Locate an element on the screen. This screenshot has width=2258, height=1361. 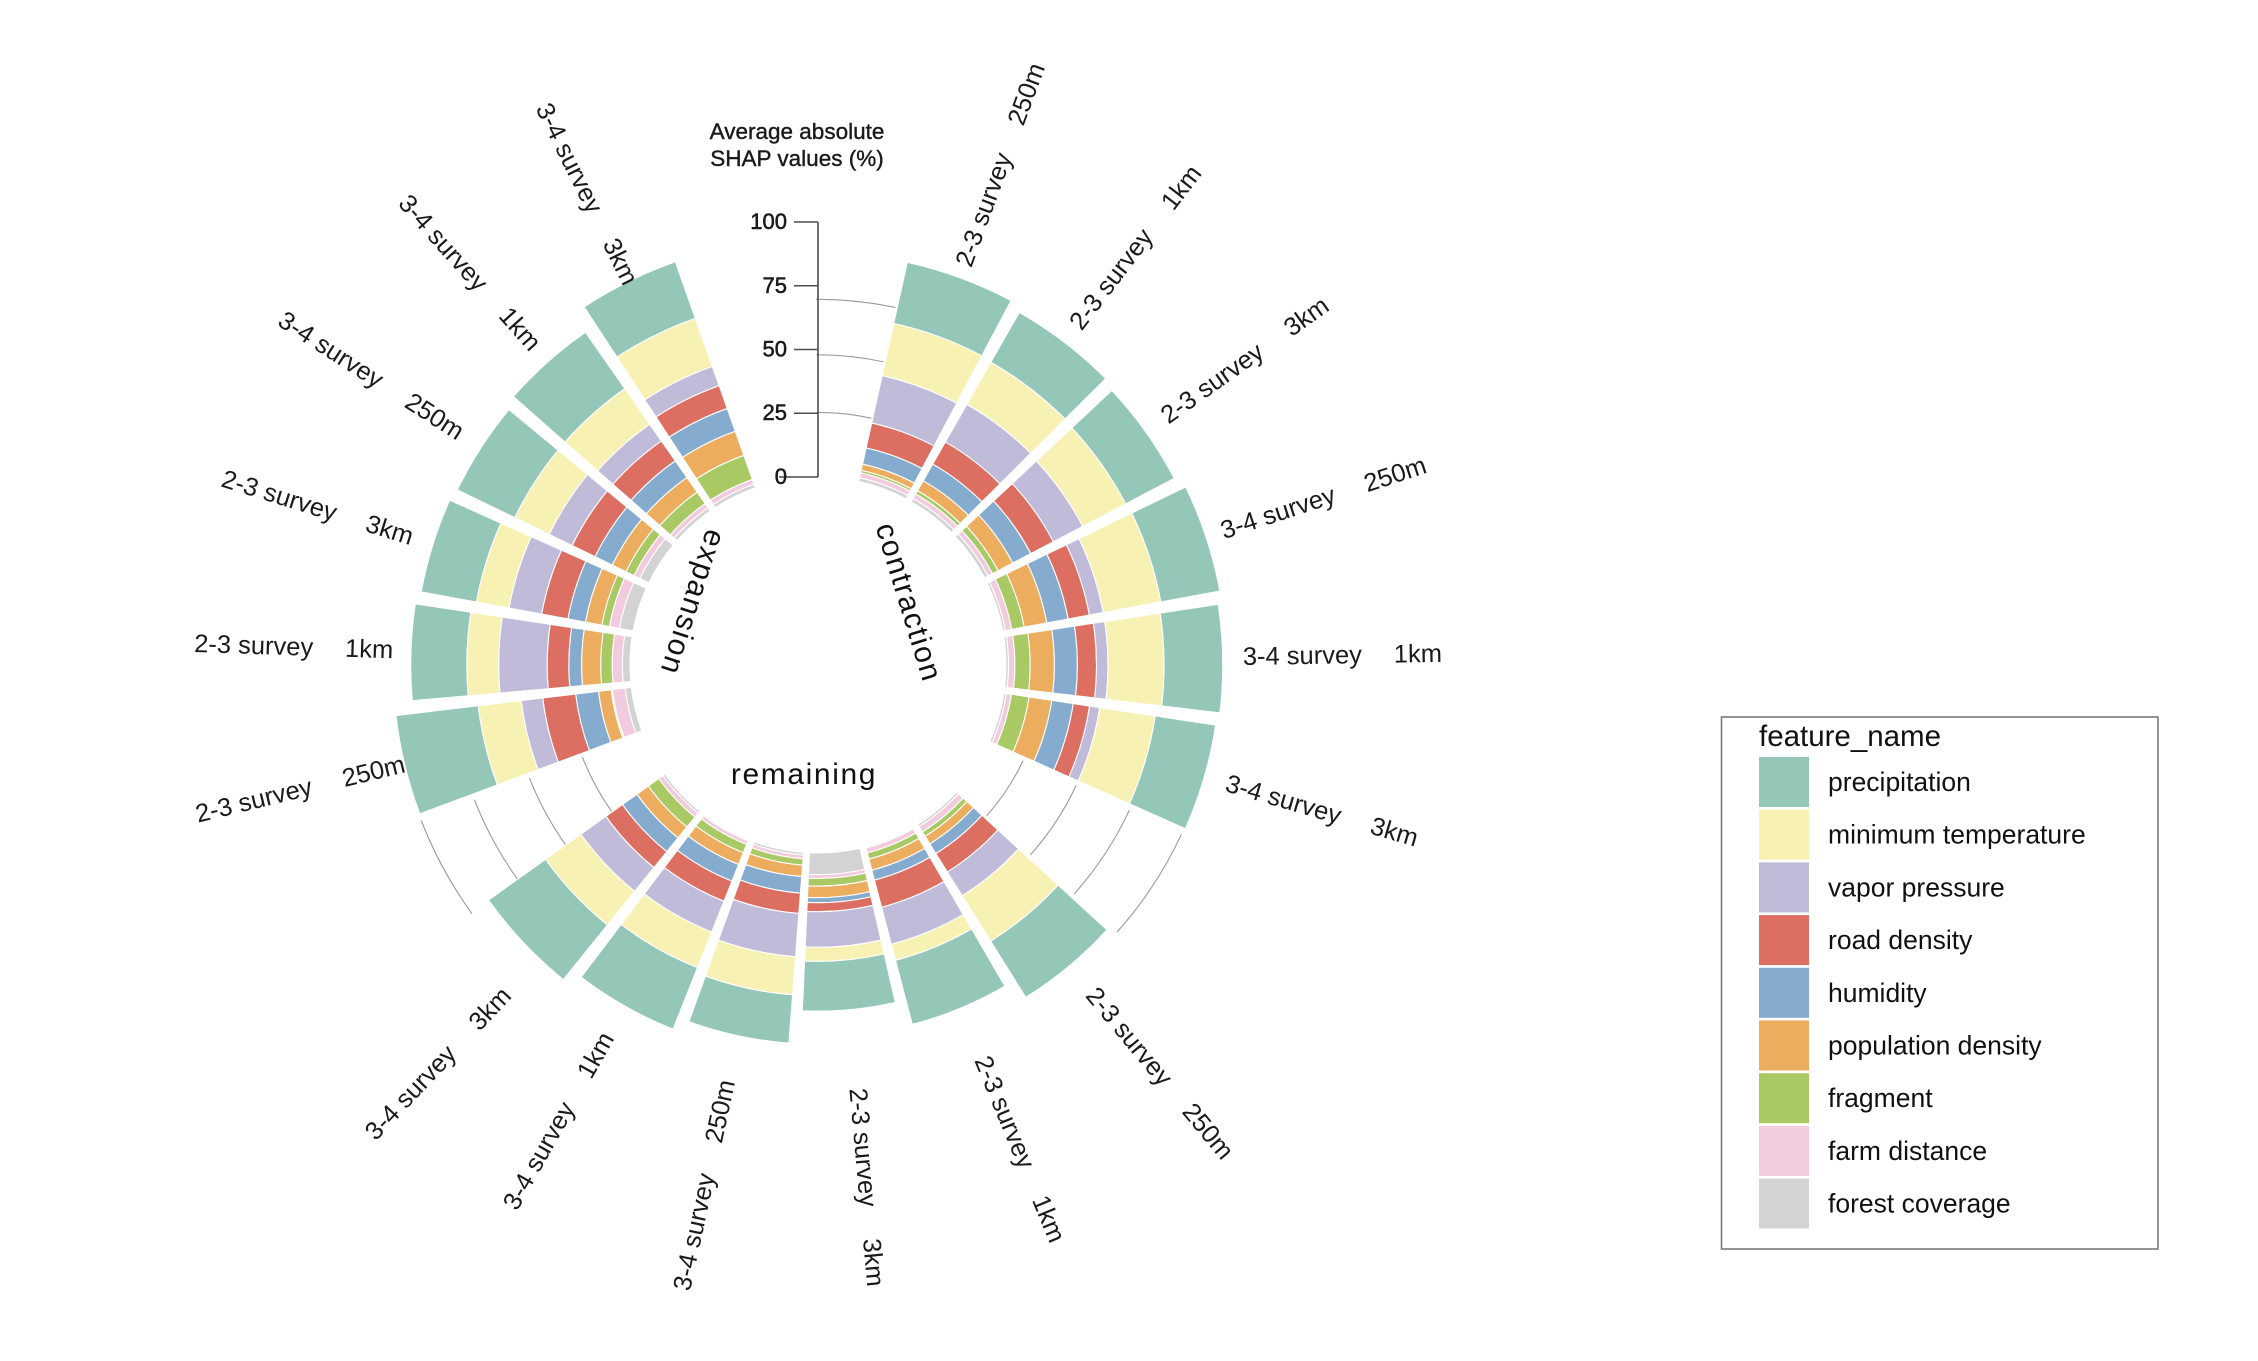
svg-text: road density is located at coordinates (1900, 940).